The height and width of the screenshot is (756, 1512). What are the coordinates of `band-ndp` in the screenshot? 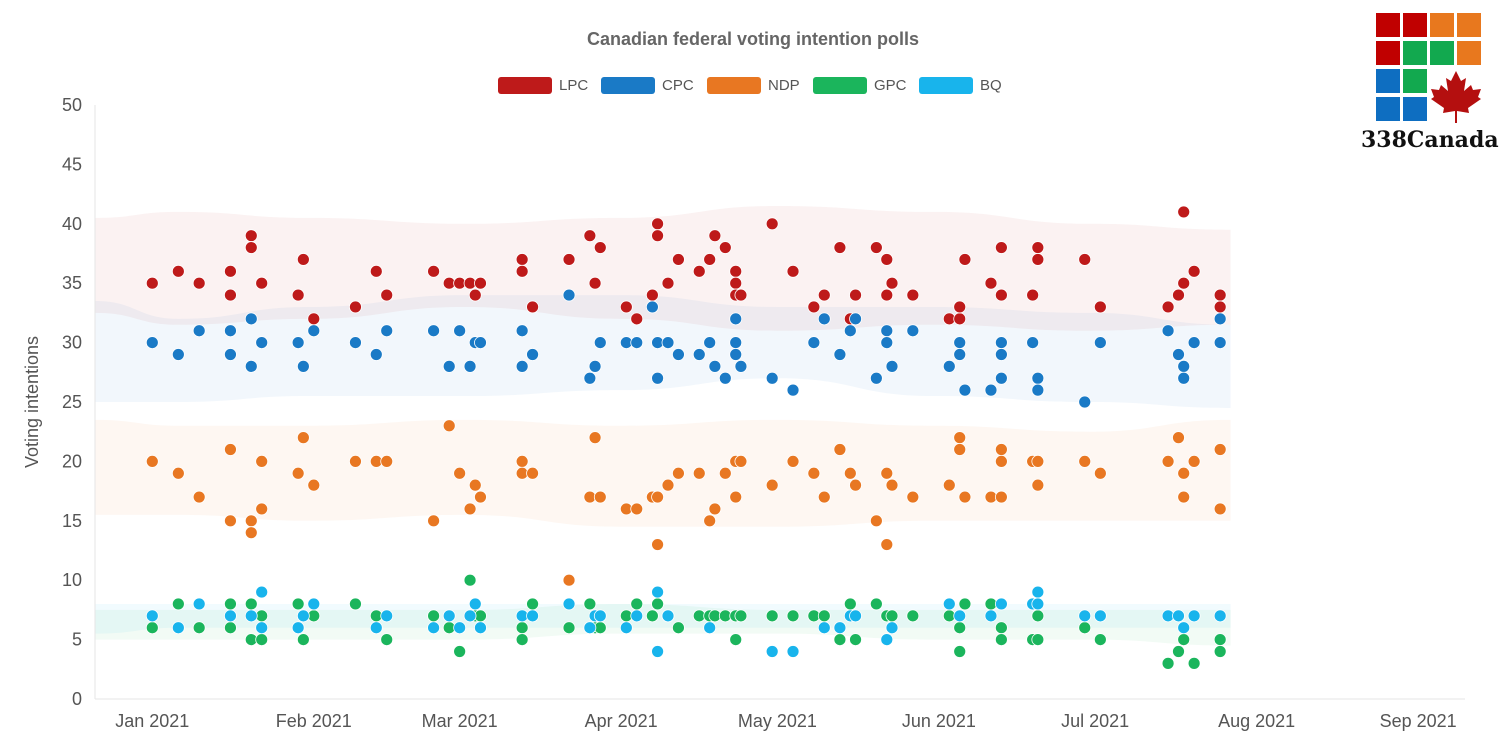 It's located at (663, 473).